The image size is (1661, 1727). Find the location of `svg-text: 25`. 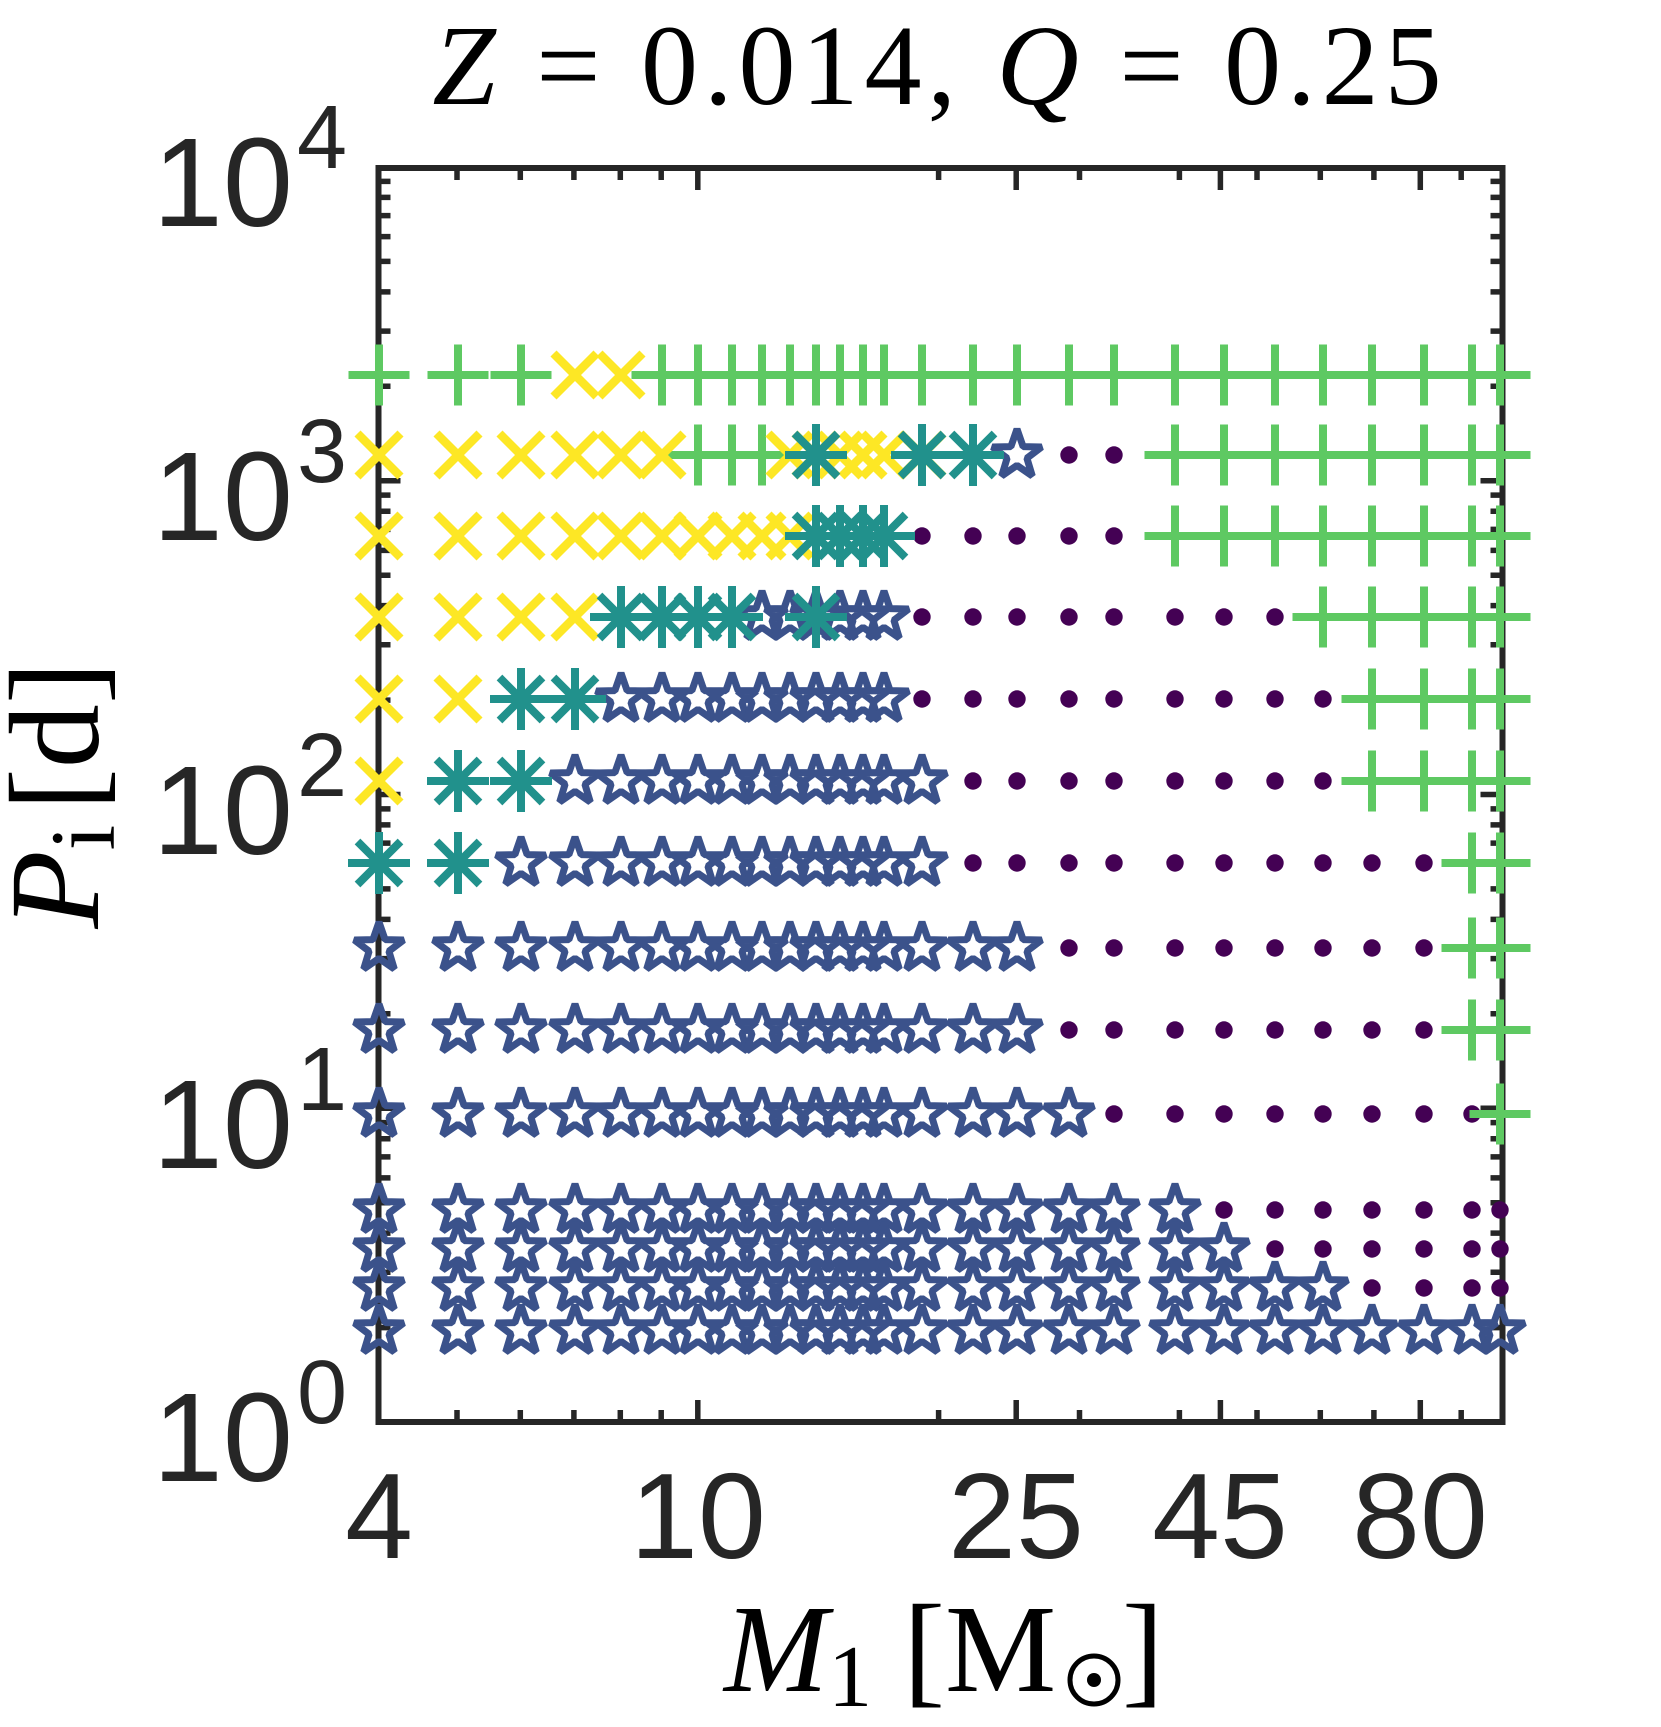

svg-text: 25 is located at coordinates (1016, 1516).